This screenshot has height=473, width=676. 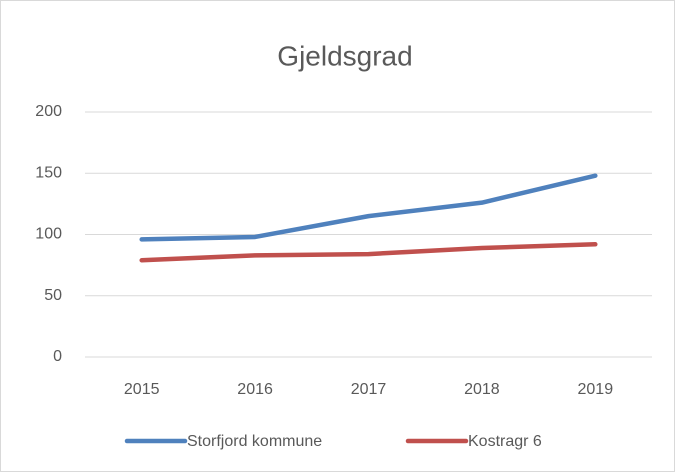 What do you see at coordinates (505, 441) in the screenshot?
I see `legend-label: Kostragr 6` at bounding box center [505, 441].